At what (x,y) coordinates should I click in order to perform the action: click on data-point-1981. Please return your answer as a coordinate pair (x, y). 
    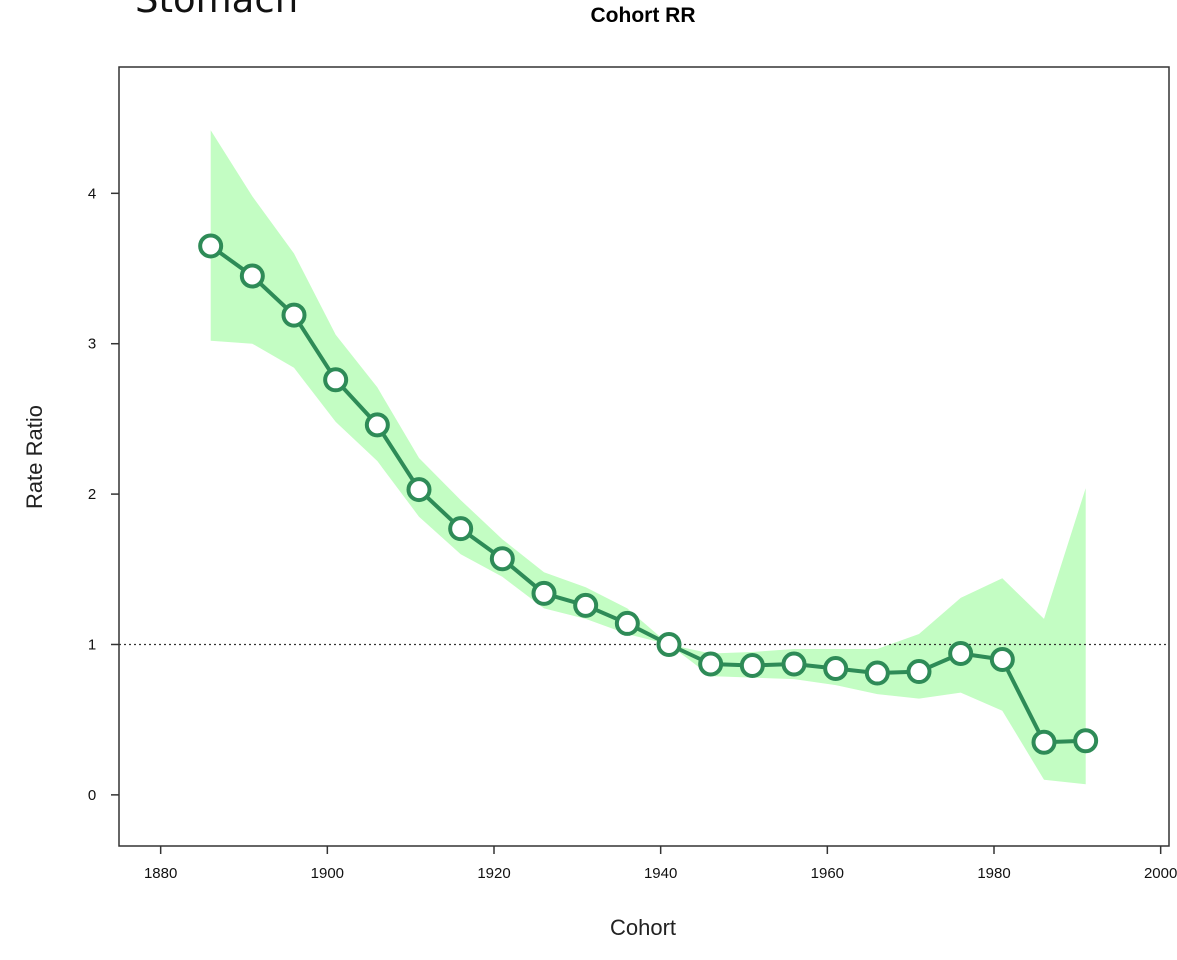
    Looking at the image, I should click on (1002, 660).